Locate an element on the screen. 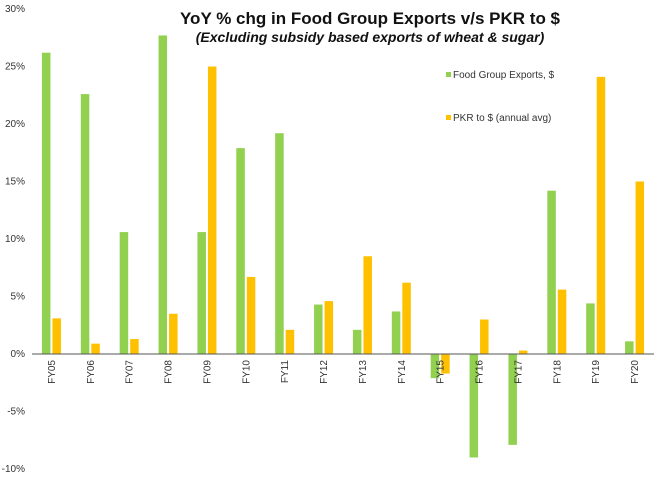  bar-pkr-fy07 is located at coordinates (134, 346).